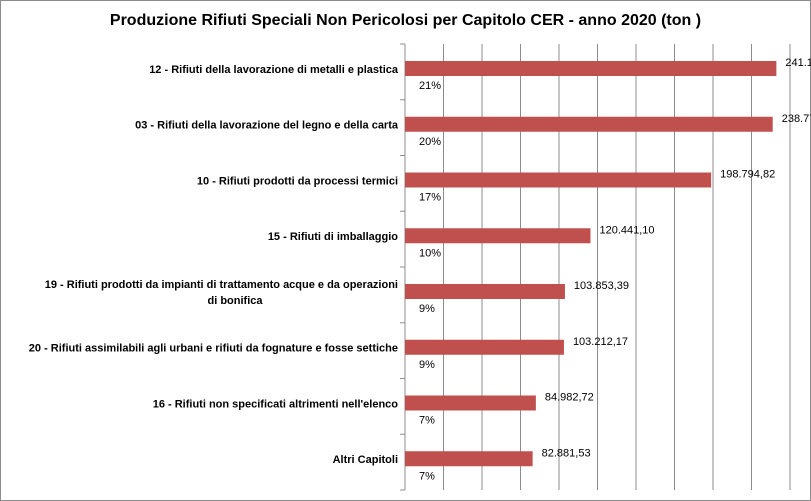 The height and width of the screenshot is (501, 811). Describe the element at coordinates (430, 253) in the screenshot. I see `percent-label: 10%` at that location.